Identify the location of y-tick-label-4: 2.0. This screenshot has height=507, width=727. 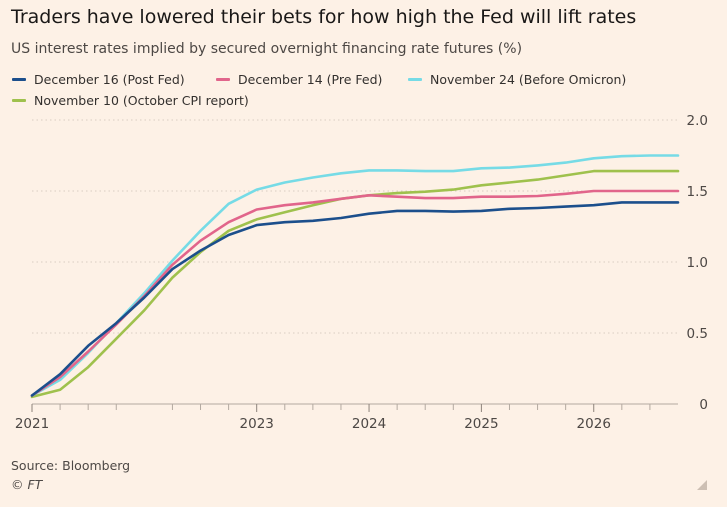
(697, 121).